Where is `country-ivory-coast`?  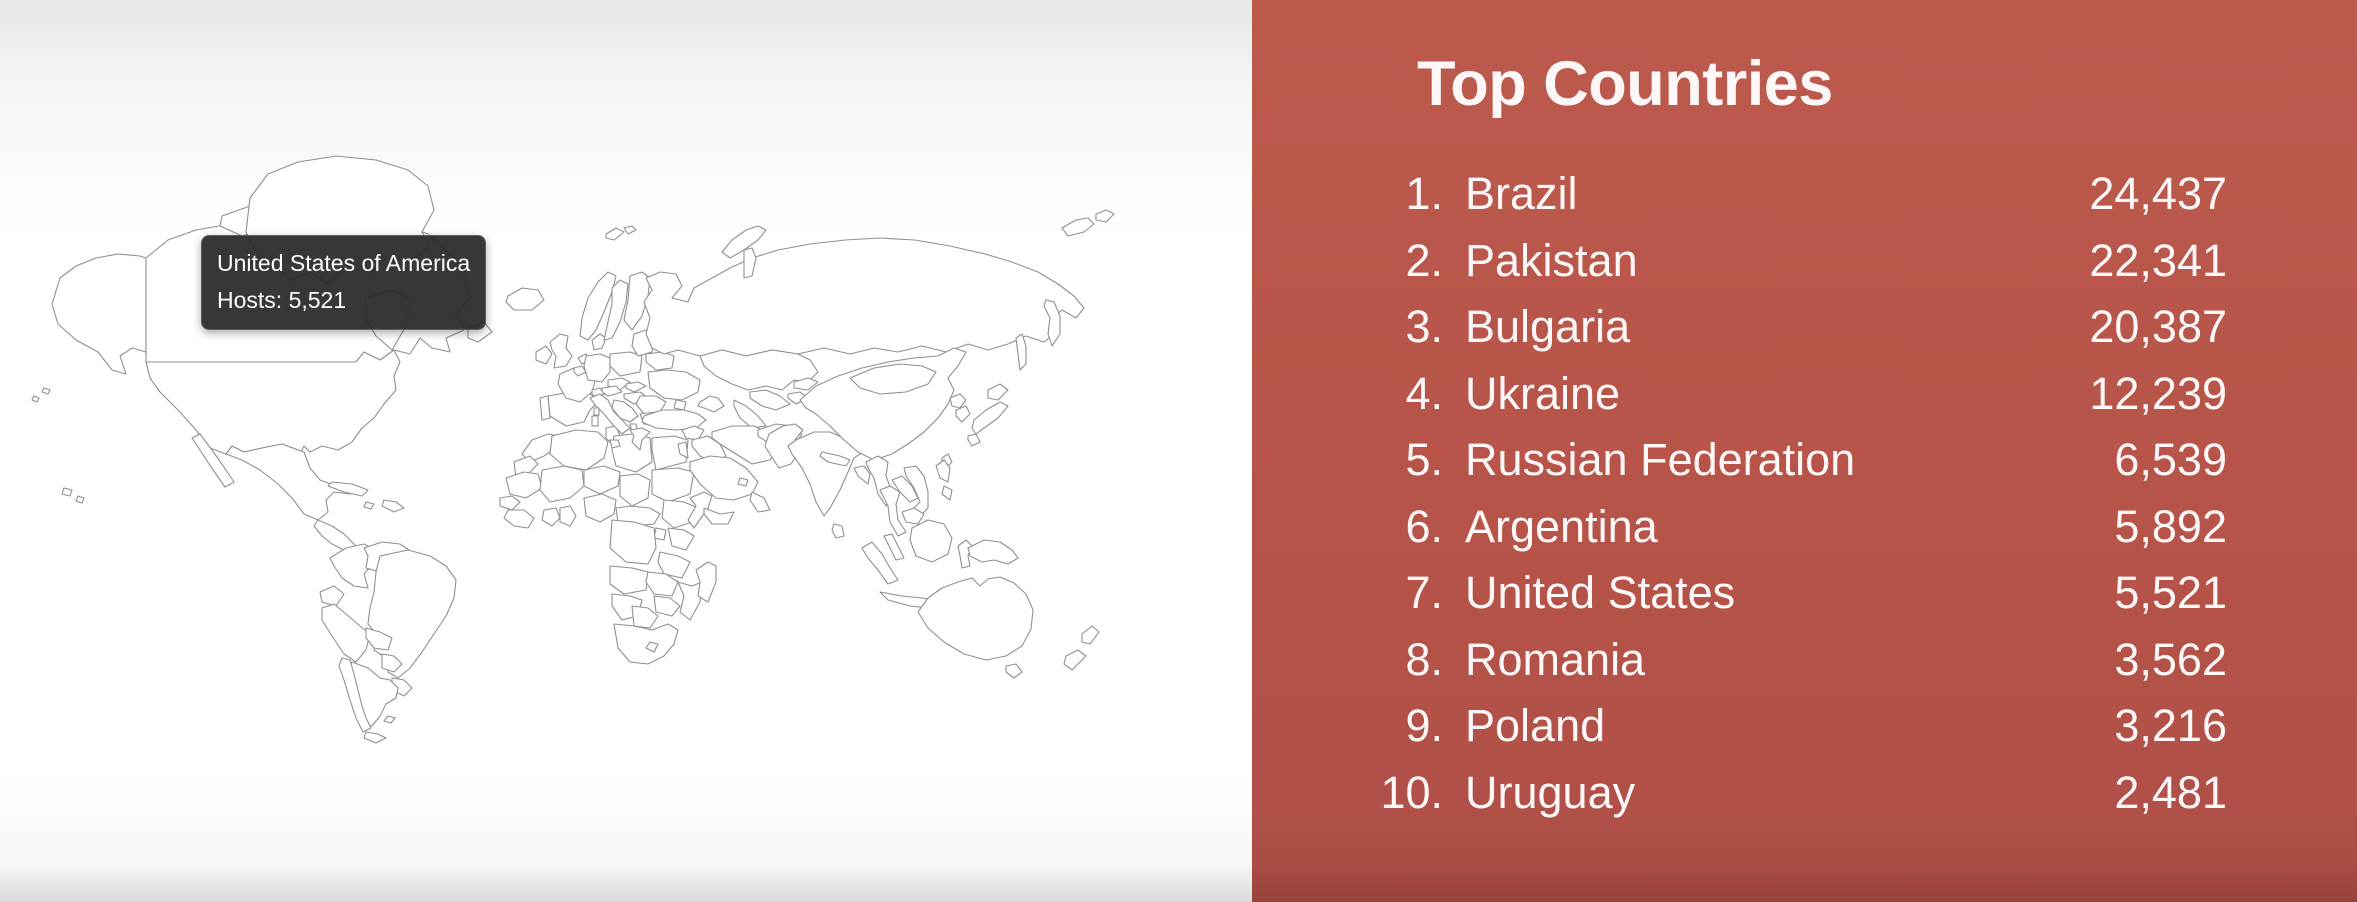
country-ivory-coast is located at coordinates (551, 517).